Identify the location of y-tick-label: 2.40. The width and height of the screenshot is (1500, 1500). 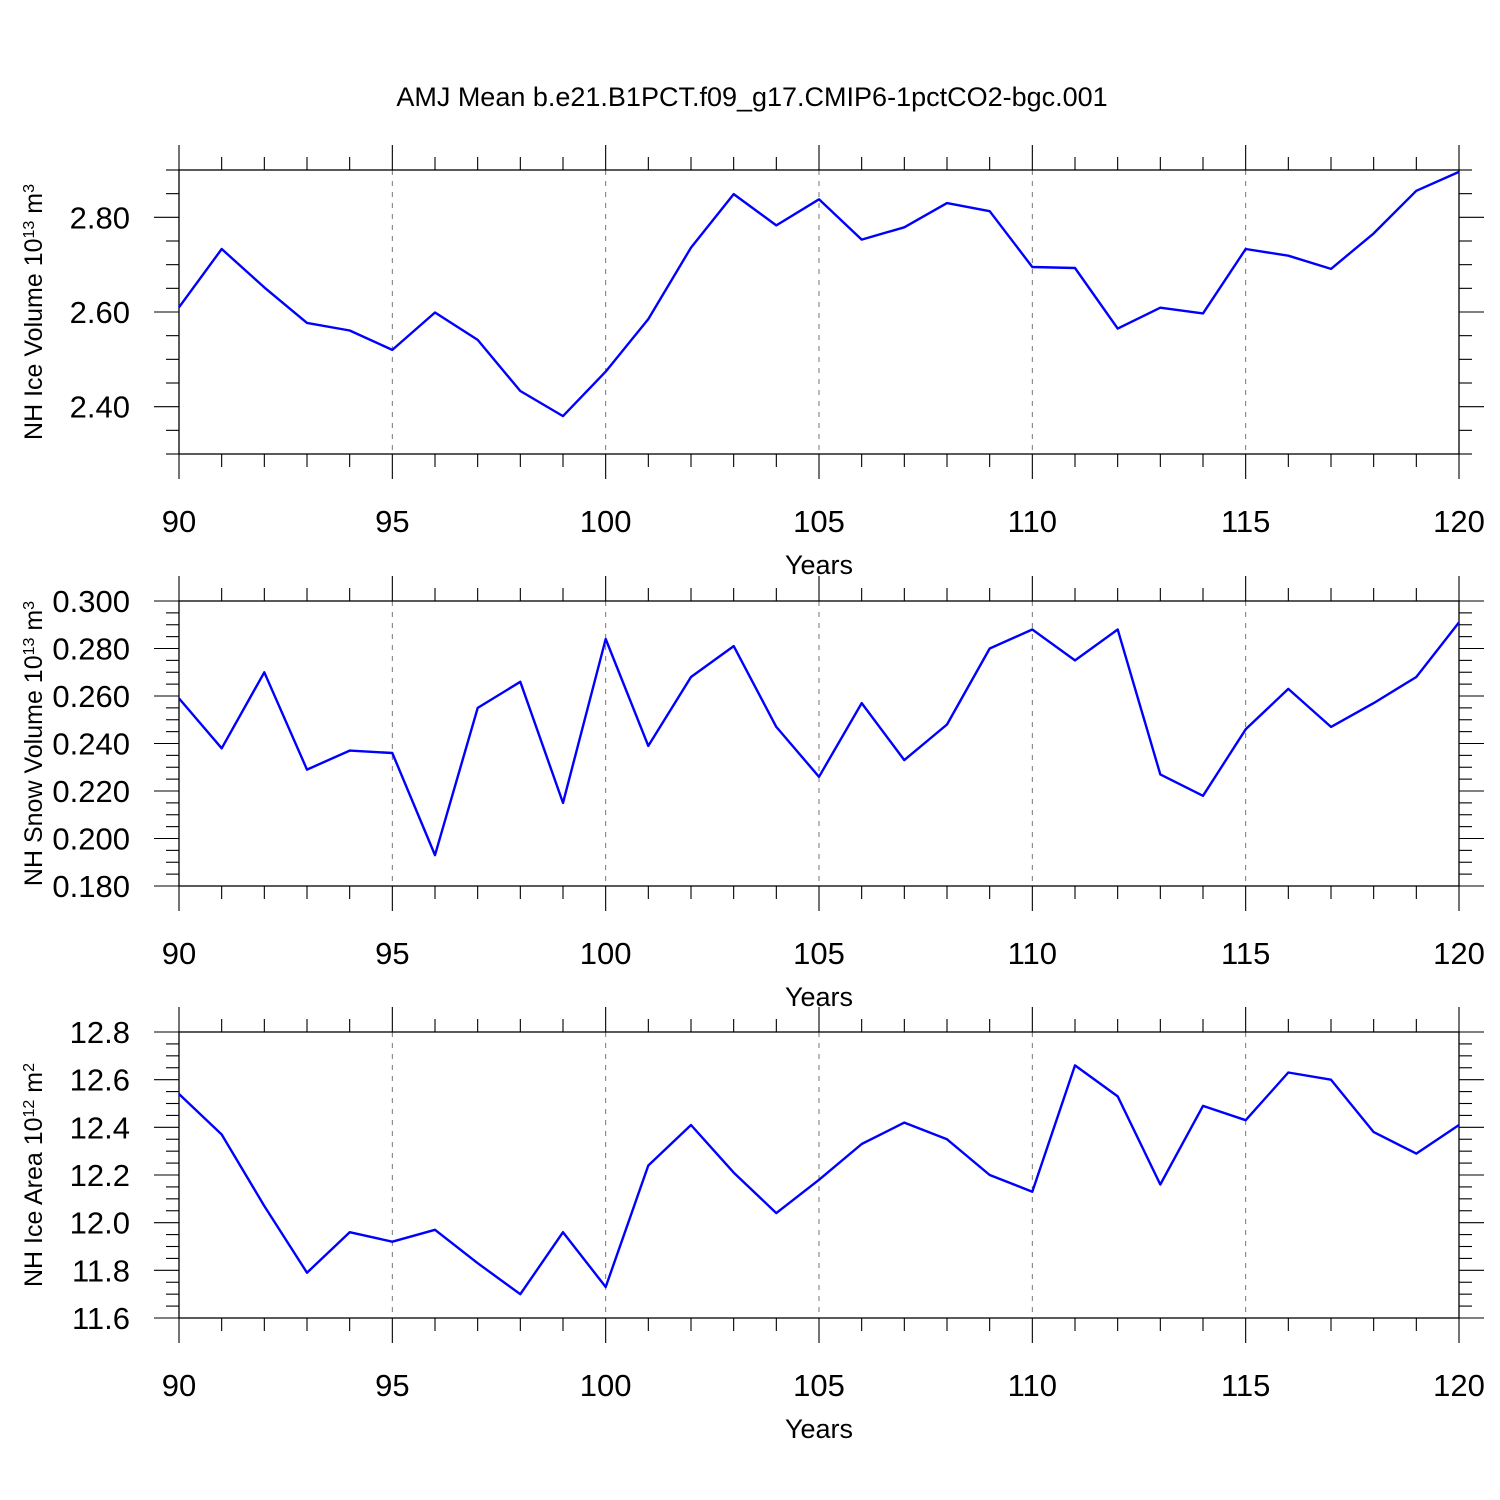
(100, 407).